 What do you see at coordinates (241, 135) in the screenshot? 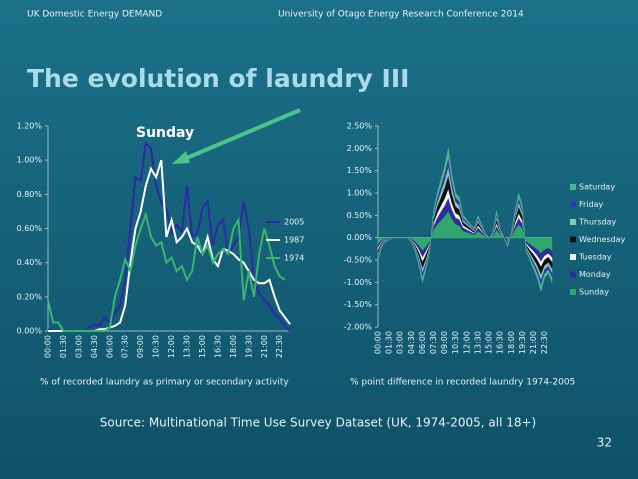
I see `annotation-arrow` at bounding box center [241, 135].